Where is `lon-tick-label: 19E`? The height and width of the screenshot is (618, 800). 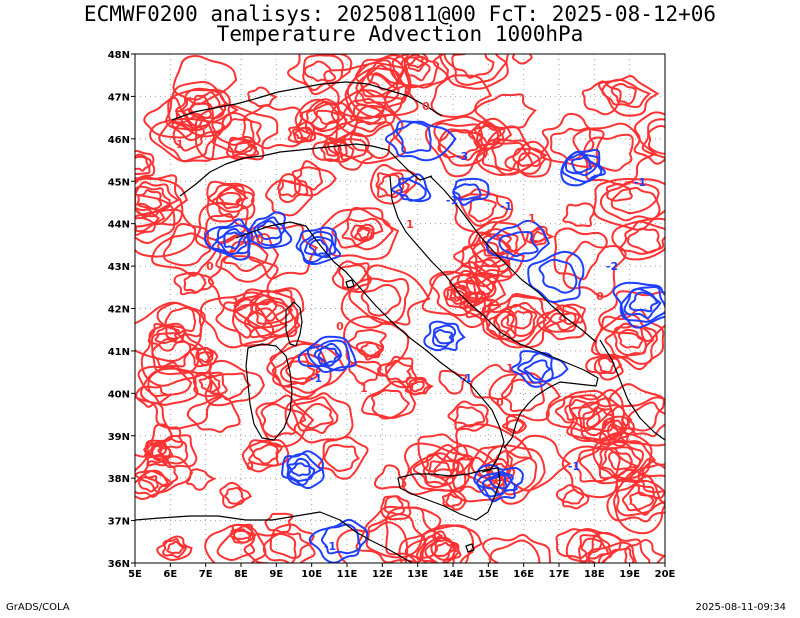
lon-tick-label: 19E is located at coordinates (629, 574).